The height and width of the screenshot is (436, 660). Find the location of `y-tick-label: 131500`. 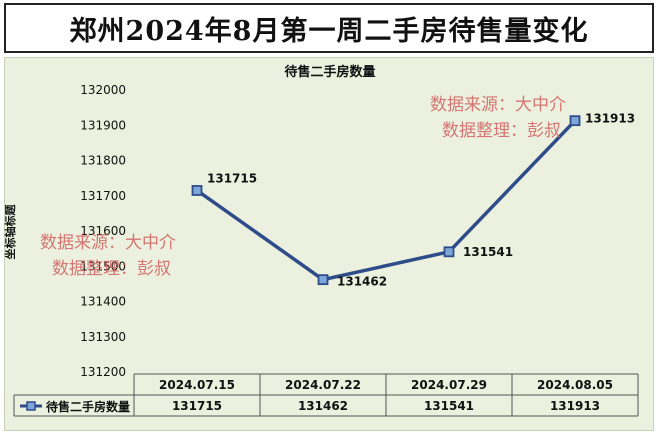

y-tick-label: 131500 is located at coordinates (103, 266).